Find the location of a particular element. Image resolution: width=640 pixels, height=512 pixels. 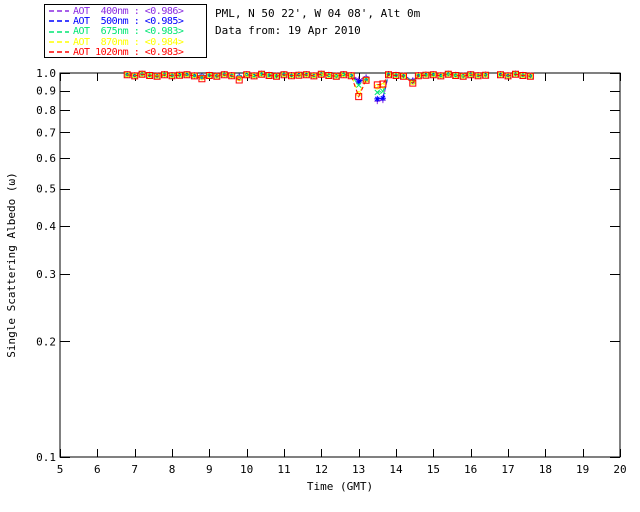

y-tick-label: 0.5 is located at coordinates (46, 189).